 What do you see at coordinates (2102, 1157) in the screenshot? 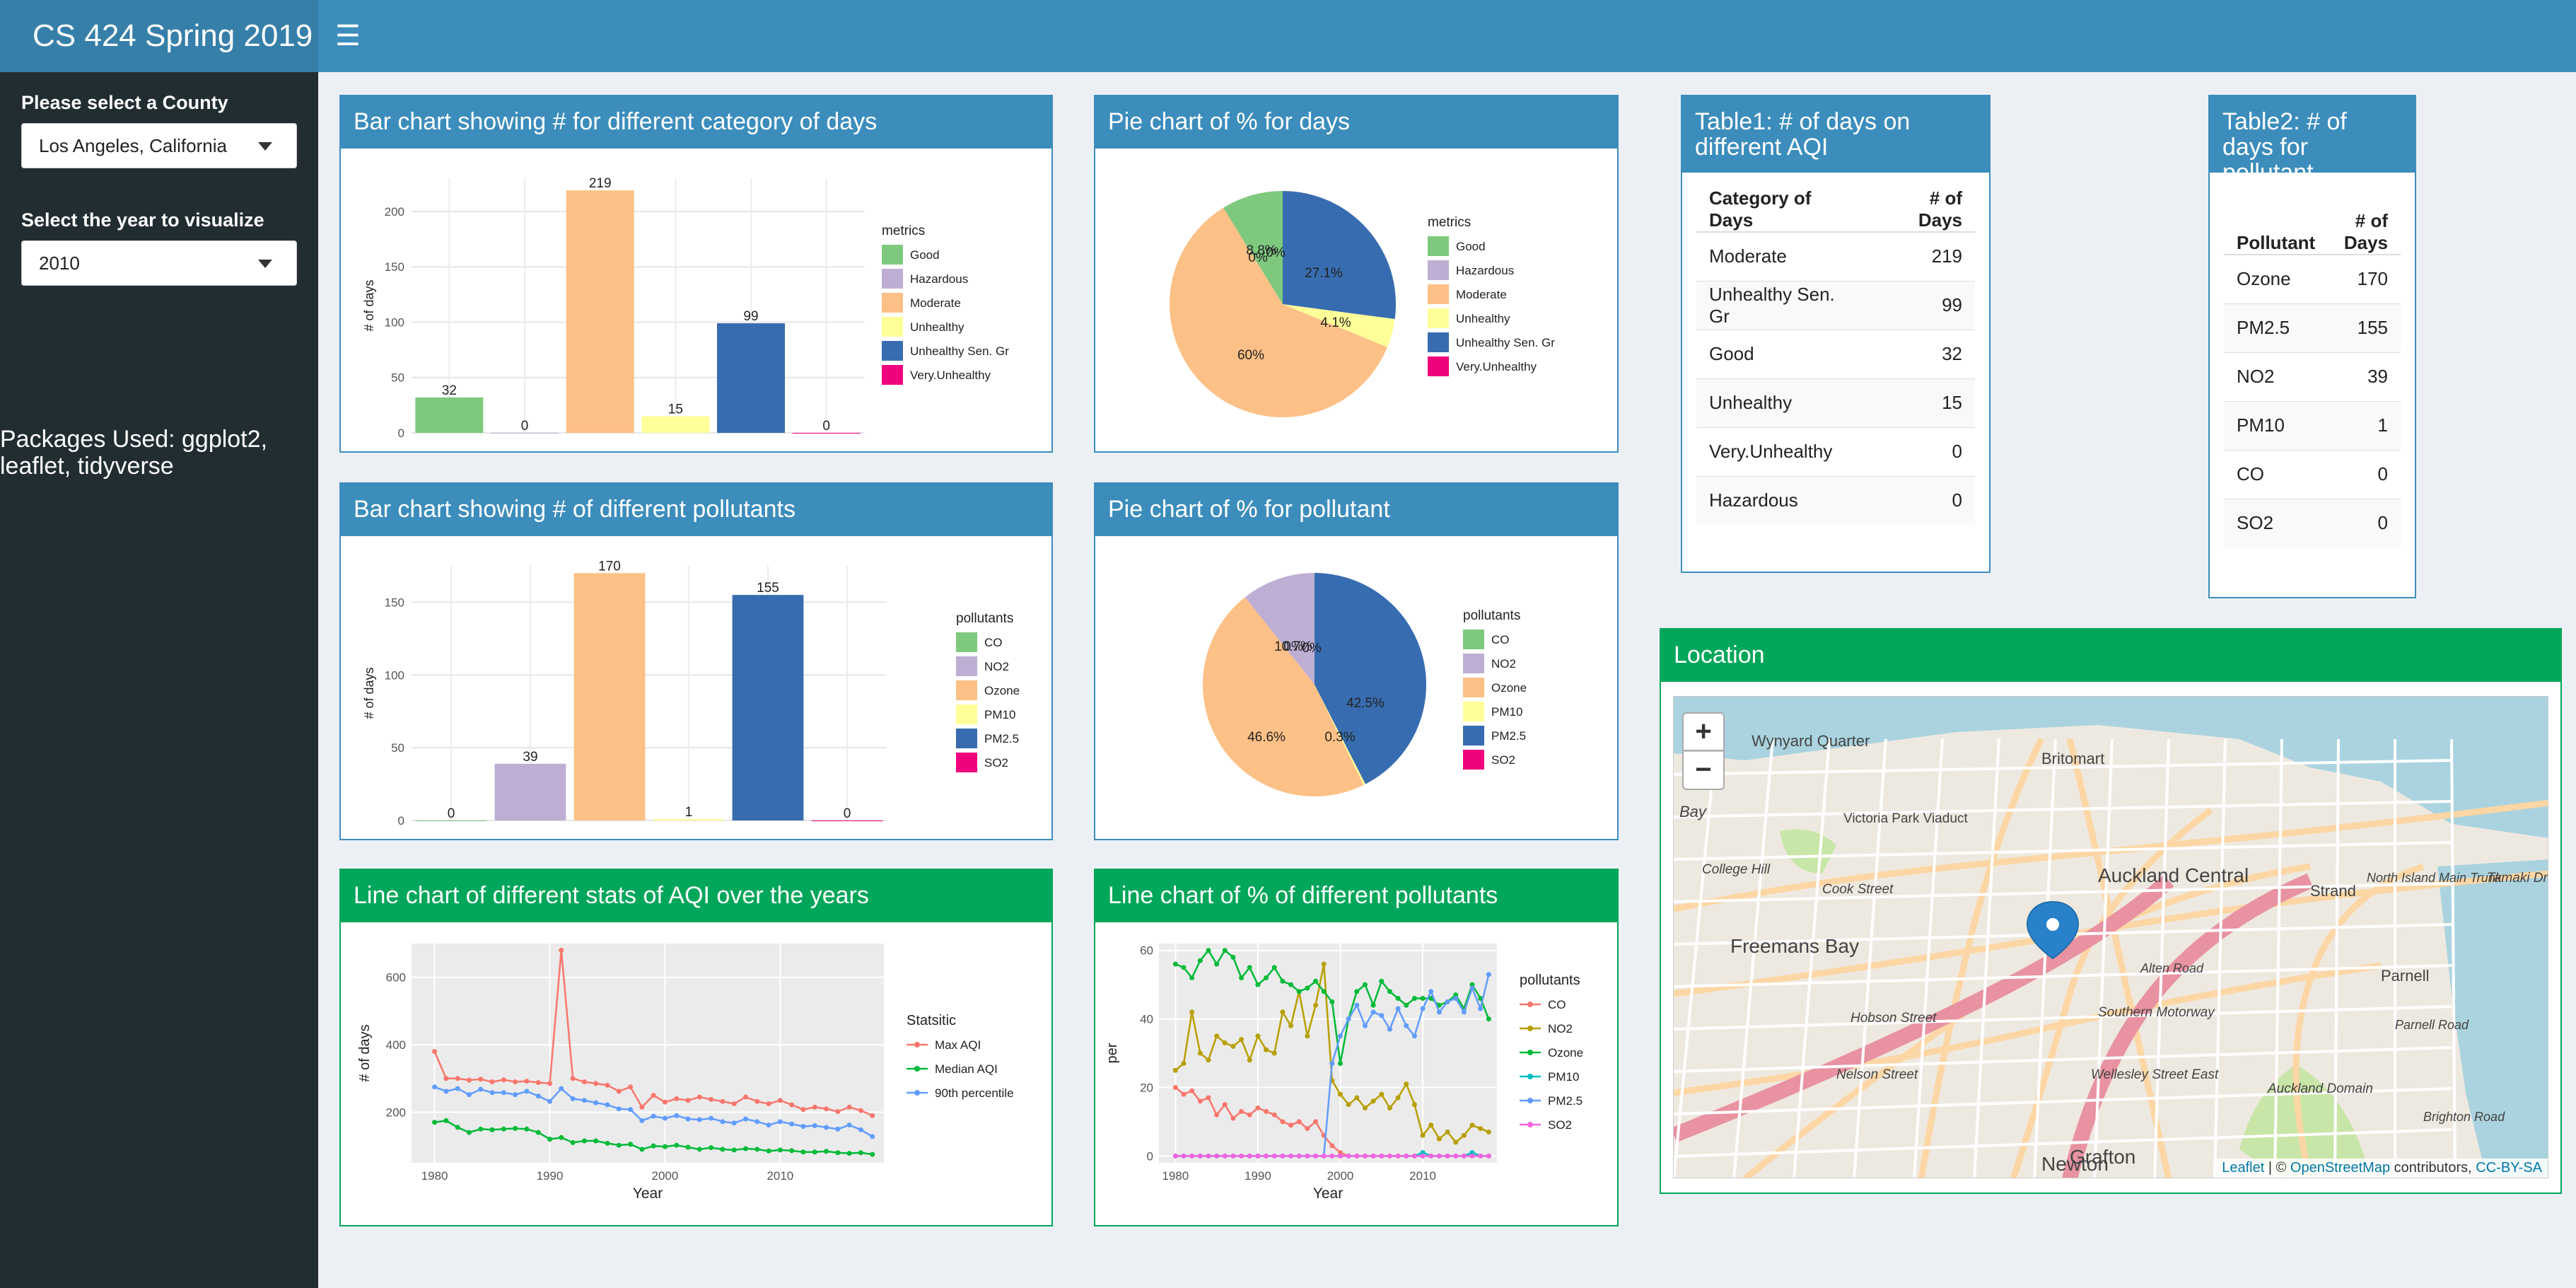
I see `map-label: Grafton` at bounding box center [2102, 1157].